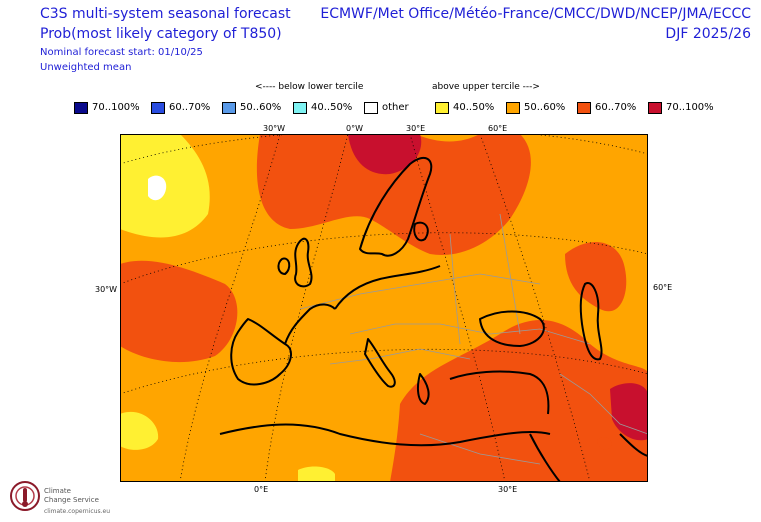  I want to click on title-line-2: Prob(most likely category of T850), so click(161, 34).